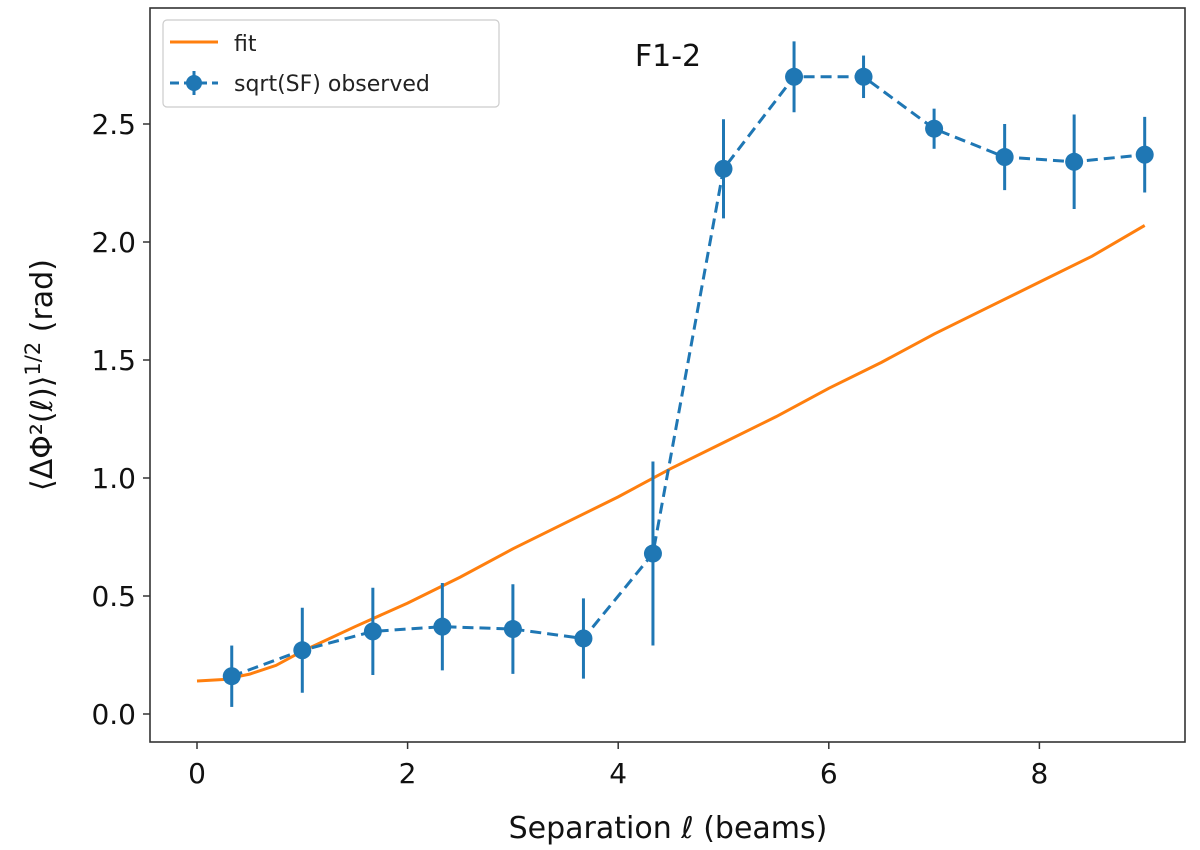 The image size is (1200, 850). Describe the element at coordinates (245, 44) in the screenshot. I see `legend-fit-label: fit` at that location.